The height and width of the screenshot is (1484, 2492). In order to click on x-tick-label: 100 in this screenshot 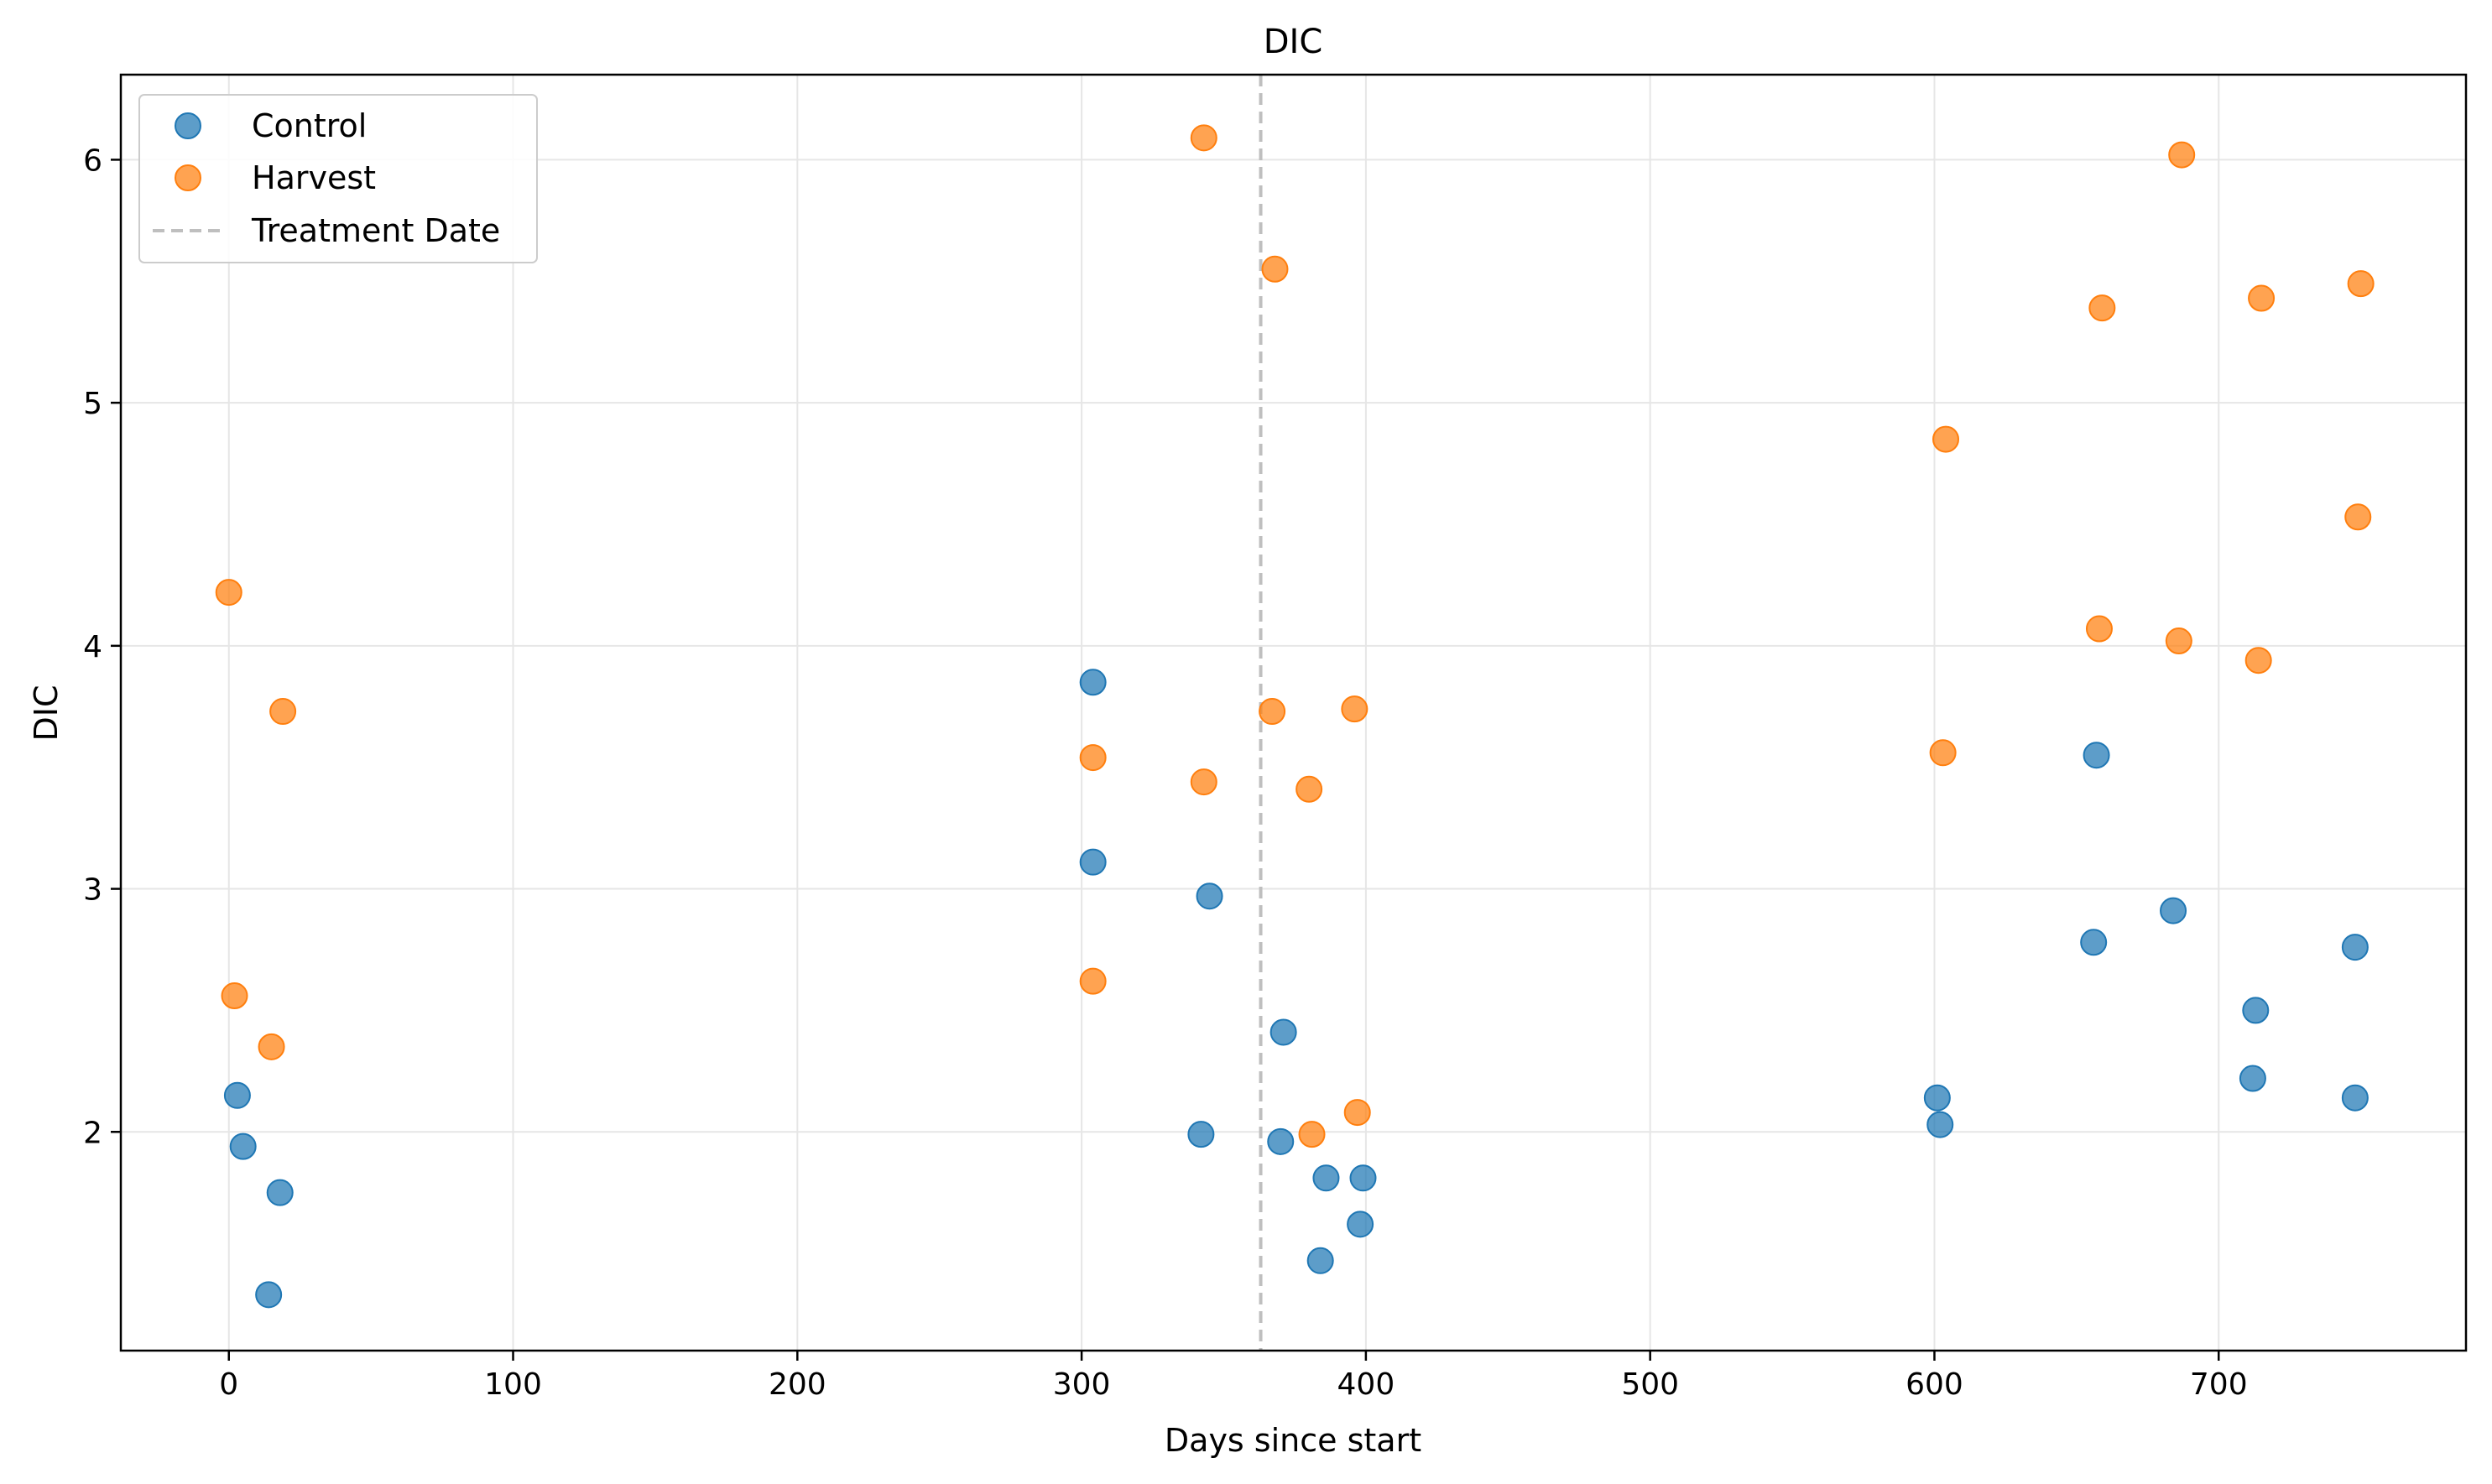, I will do `click(513, 1384)`.